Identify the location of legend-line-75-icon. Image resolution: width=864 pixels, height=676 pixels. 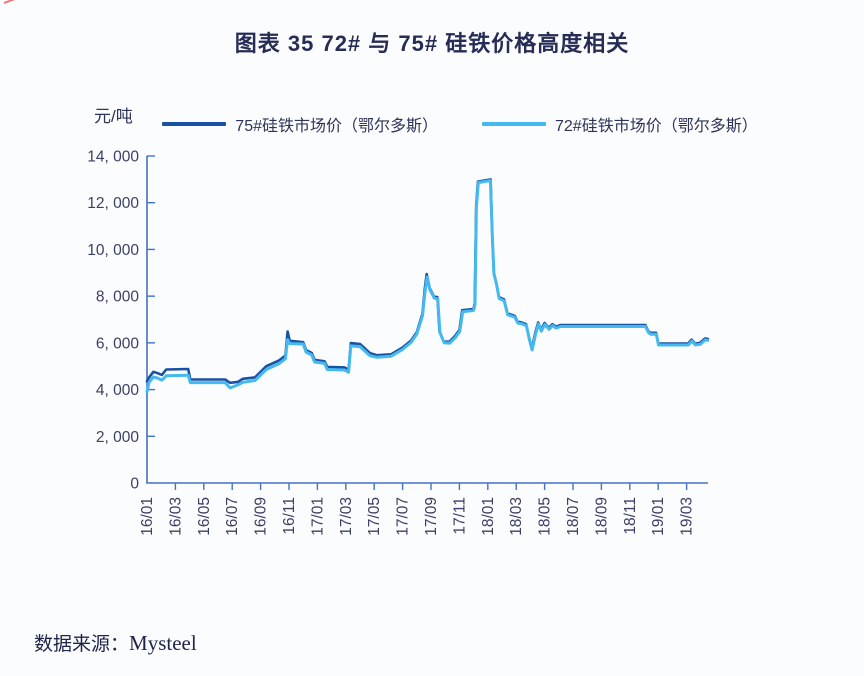
(194, 124).